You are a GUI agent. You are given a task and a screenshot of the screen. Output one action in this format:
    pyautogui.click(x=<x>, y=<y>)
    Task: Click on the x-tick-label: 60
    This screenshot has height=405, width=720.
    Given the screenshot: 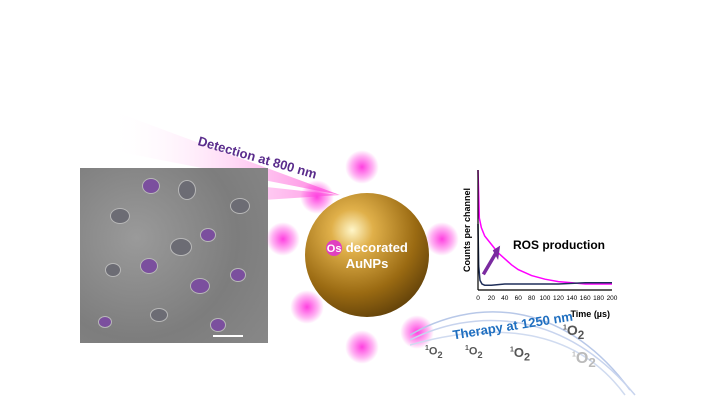 What is the action you would take?
    pyautogui.click(x=519, y=298)
    